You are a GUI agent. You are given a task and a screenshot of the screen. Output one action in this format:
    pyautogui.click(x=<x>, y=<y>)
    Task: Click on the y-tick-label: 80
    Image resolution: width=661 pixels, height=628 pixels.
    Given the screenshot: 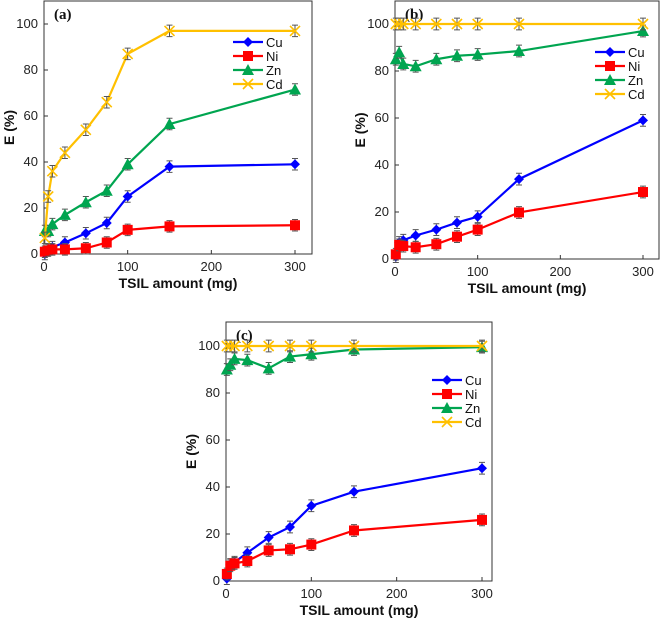 What is the action you would take?
    pyautogui.click(x=382, y=70)
    